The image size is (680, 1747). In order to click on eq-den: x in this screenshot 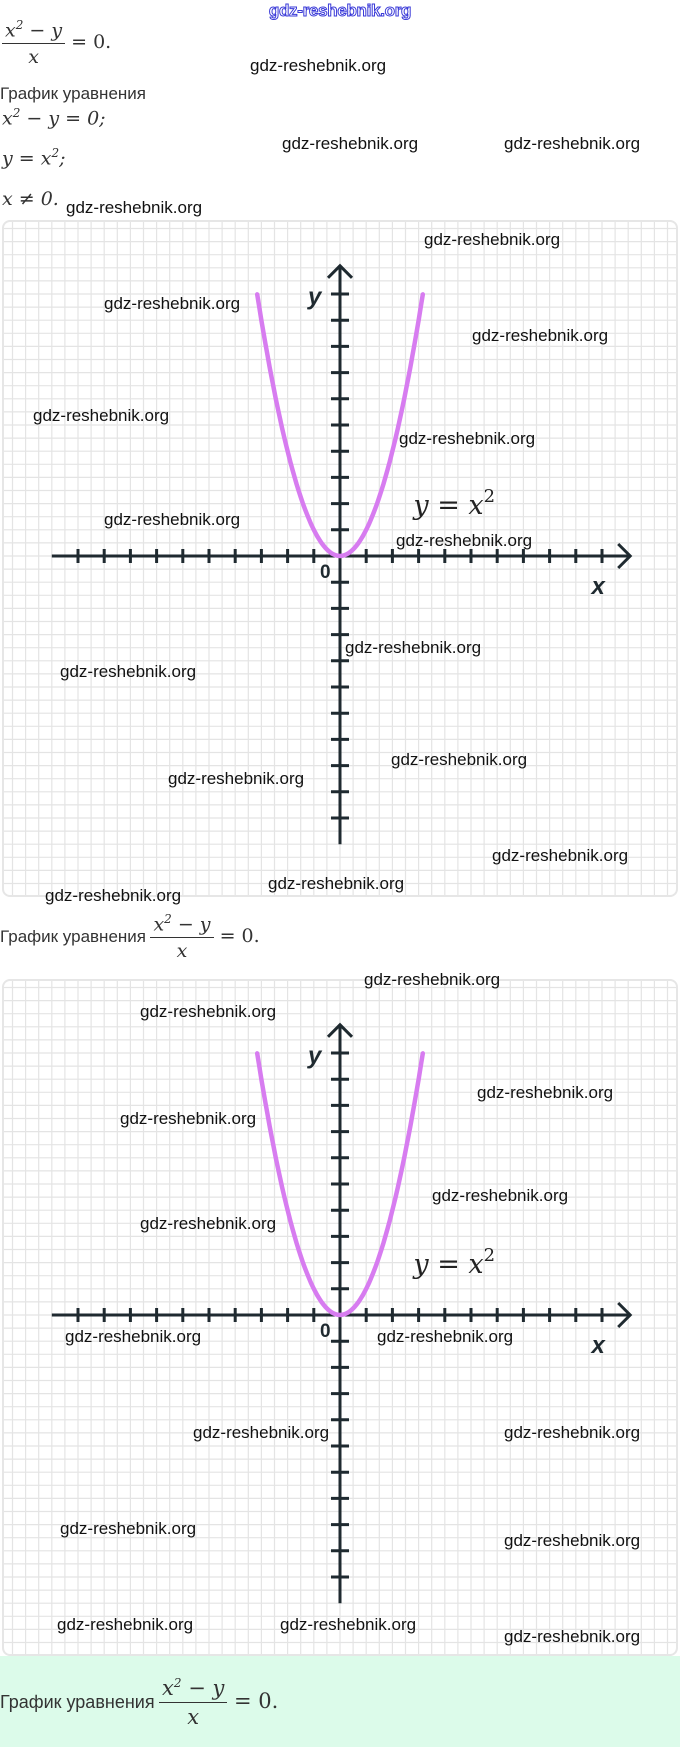, I will do `click(33, 57)`.